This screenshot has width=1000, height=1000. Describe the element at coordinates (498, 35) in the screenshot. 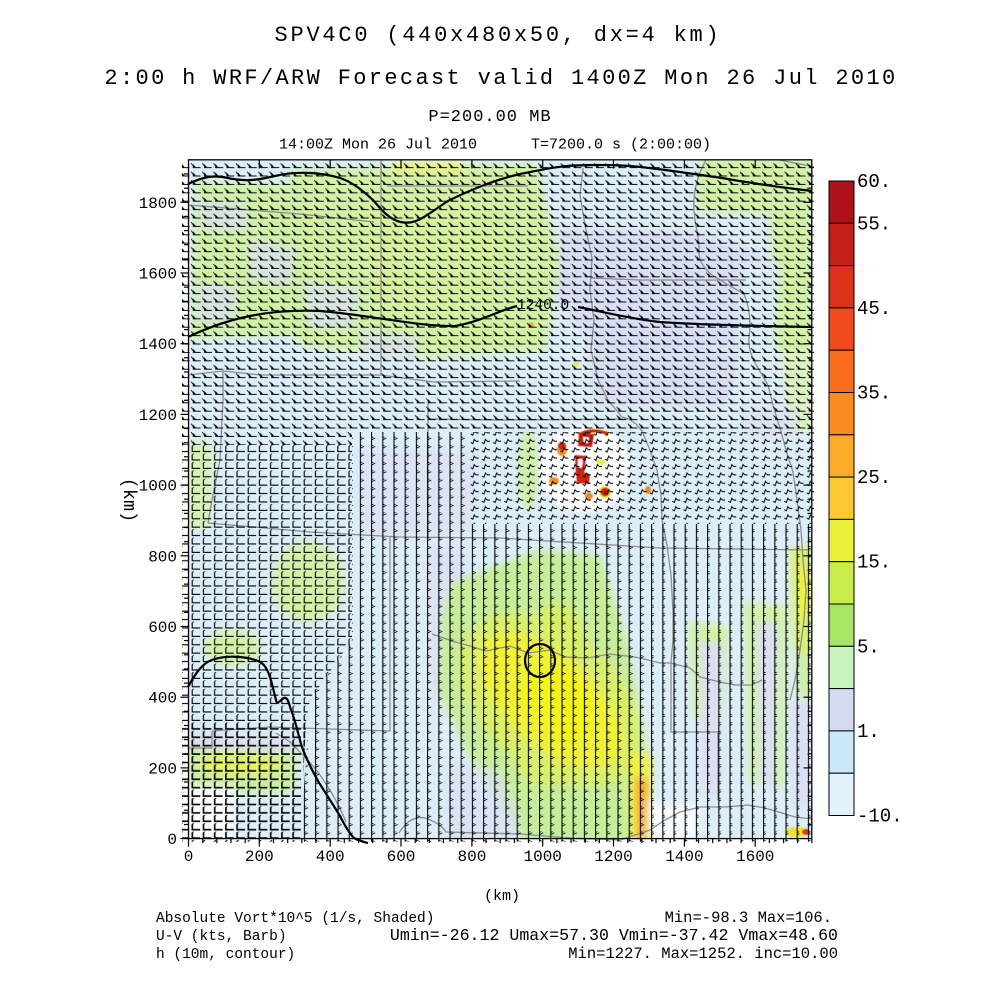

I see `svg-text: SPV4C0 (440x480x50, dx=4 km)` at that location.